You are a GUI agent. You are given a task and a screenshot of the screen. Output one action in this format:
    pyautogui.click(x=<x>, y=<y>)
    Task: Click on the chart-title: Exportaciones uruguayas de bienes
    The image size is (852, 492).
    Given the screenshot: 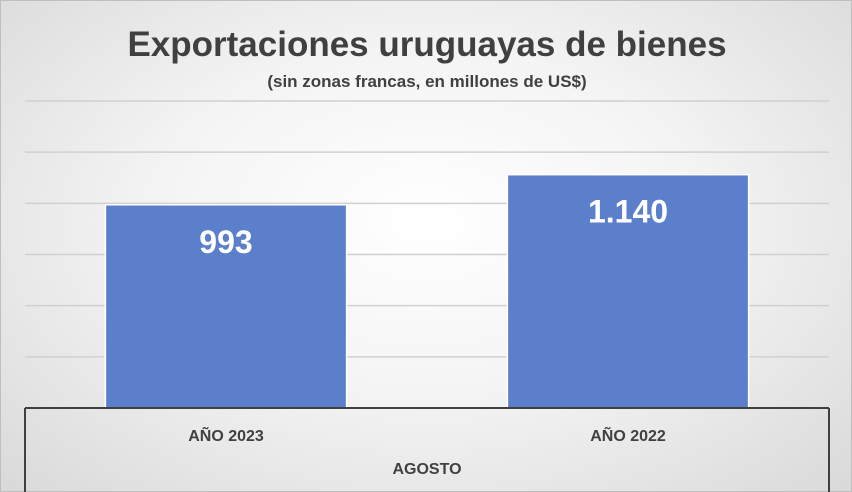 What is the action you would take?
    pyautogui.click(x=426, y=44)
    